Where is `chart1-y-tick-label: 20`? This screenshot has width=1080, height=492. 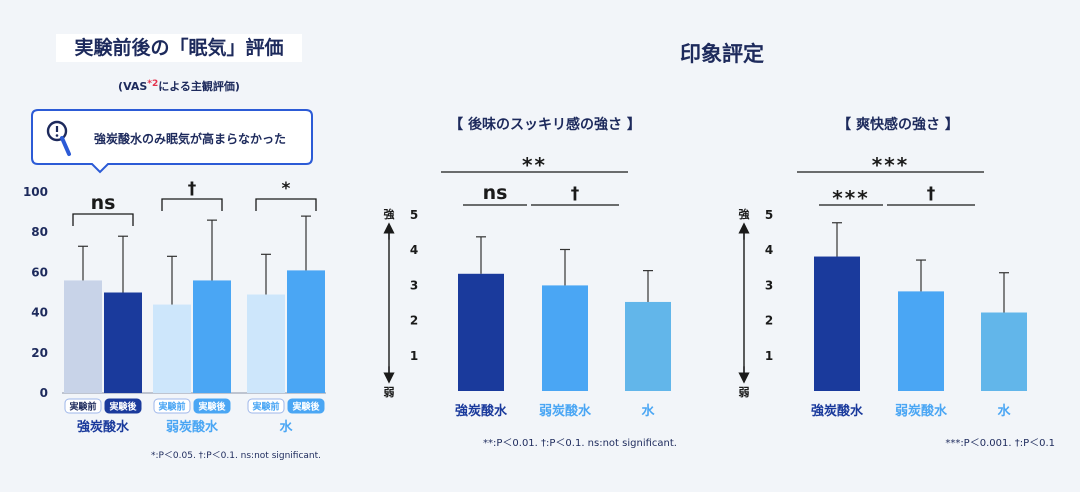
chart1-y-tick-label: 20 is located at coordinates (39, 353).